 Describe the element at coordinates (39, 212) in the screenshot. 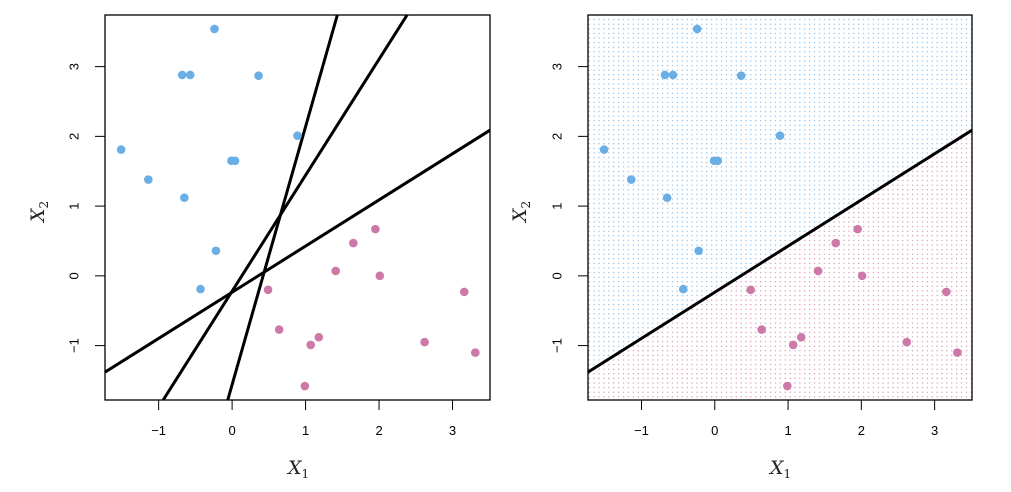

I see `y-axis-label-left: X2` at that location.